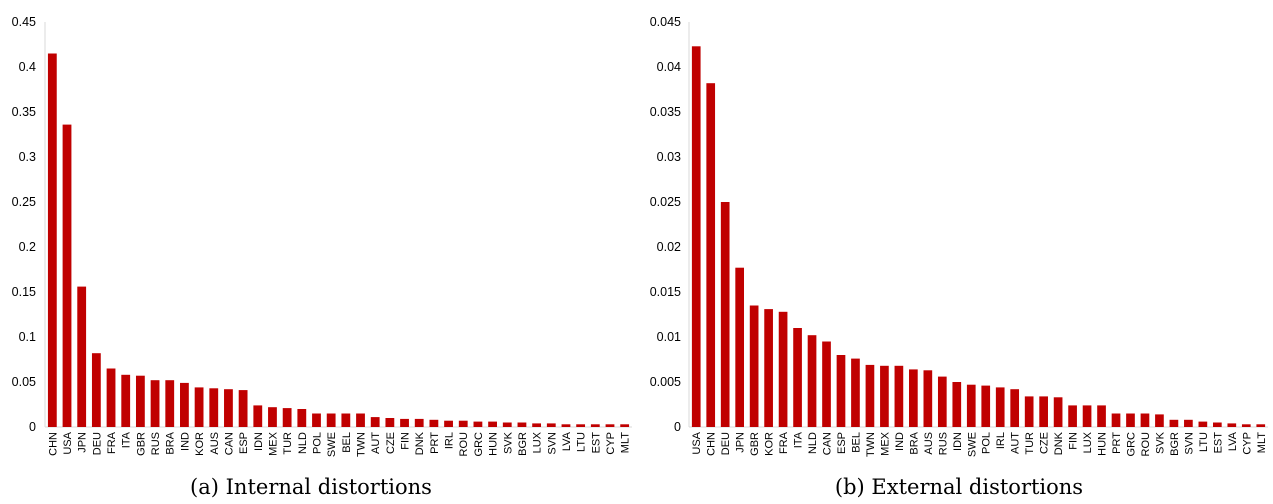  I want to click on y-tick-label: 0.03, so click(669, 157).